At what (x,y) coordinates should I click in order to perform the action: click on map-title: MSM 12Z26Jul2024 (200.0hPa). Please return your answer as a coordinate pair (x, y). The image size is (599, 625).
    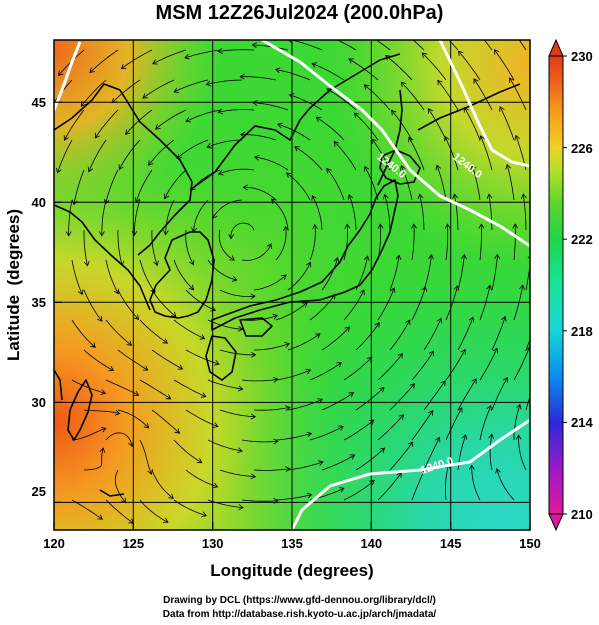
    Looking at the image, I should click on (299, 13).